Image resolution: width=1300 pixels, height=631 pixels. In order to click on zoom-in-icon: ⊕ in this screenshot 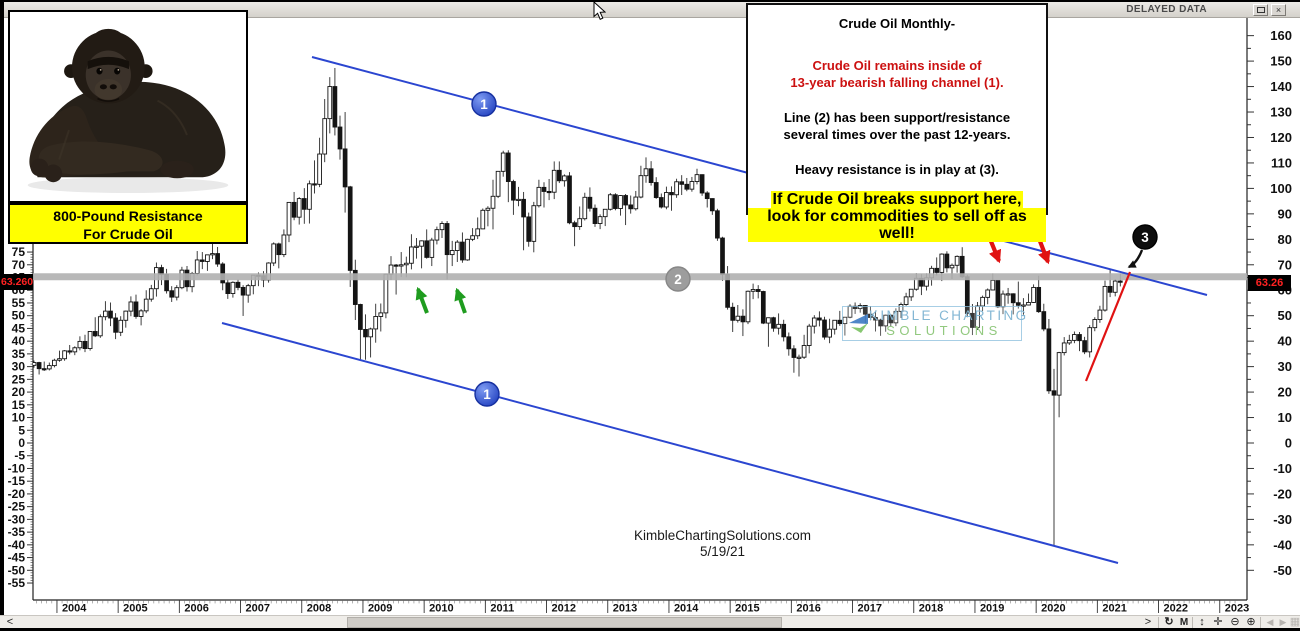, I will do `click(1251, 622)`.